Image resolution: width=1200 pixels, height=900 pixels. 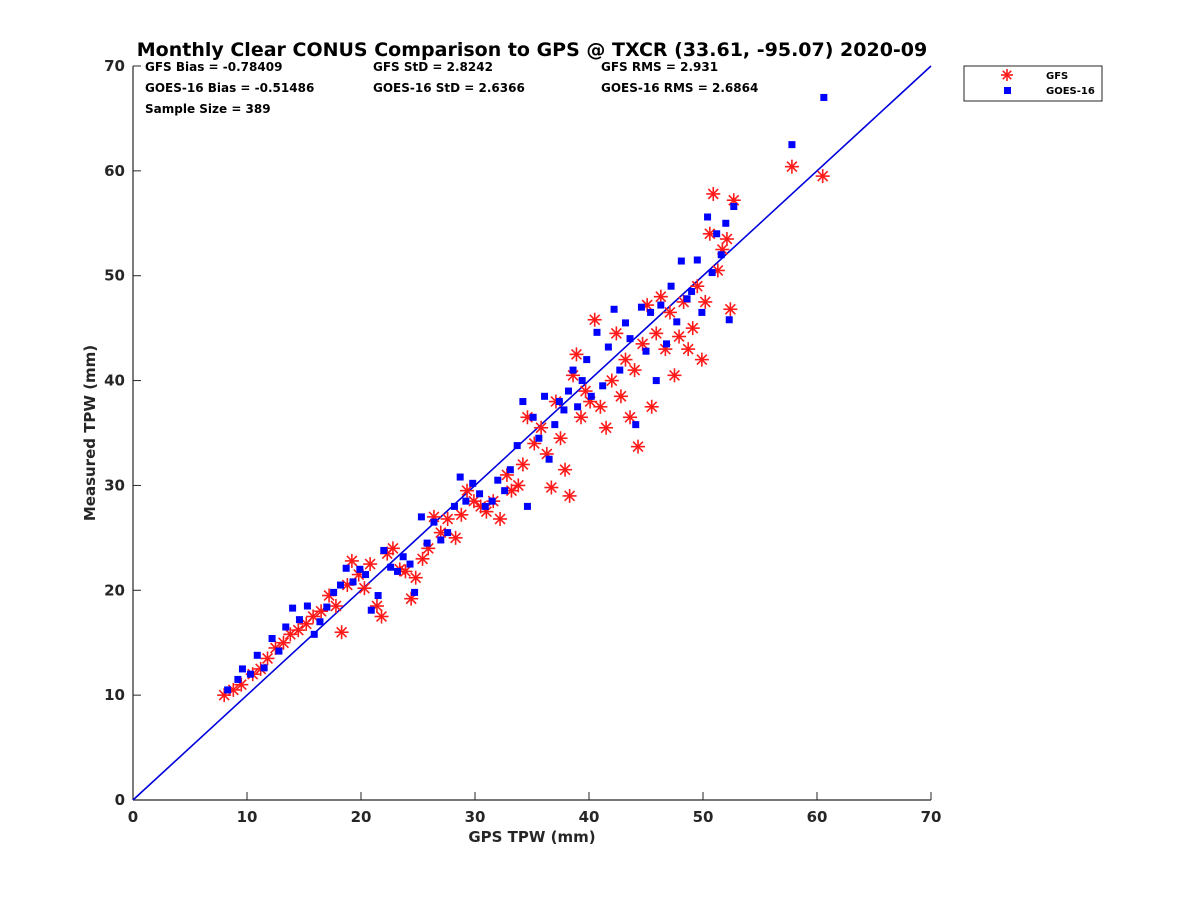 I want to click on y-tick-label: 70, so click(x=114, y=66).